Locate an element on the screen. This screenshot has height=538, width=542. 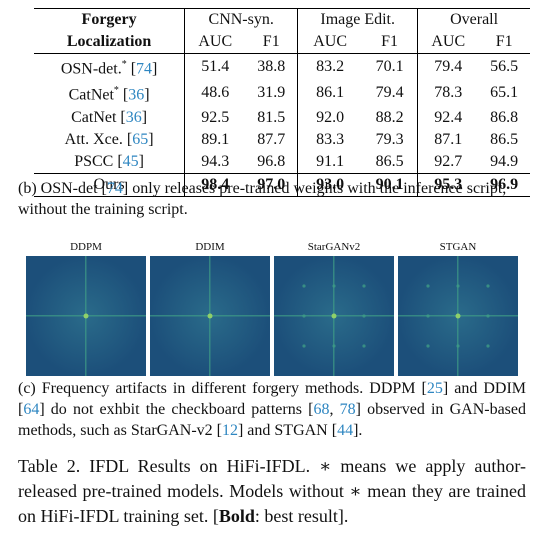
citation-link: 12 is located at coordinates (229, 430).